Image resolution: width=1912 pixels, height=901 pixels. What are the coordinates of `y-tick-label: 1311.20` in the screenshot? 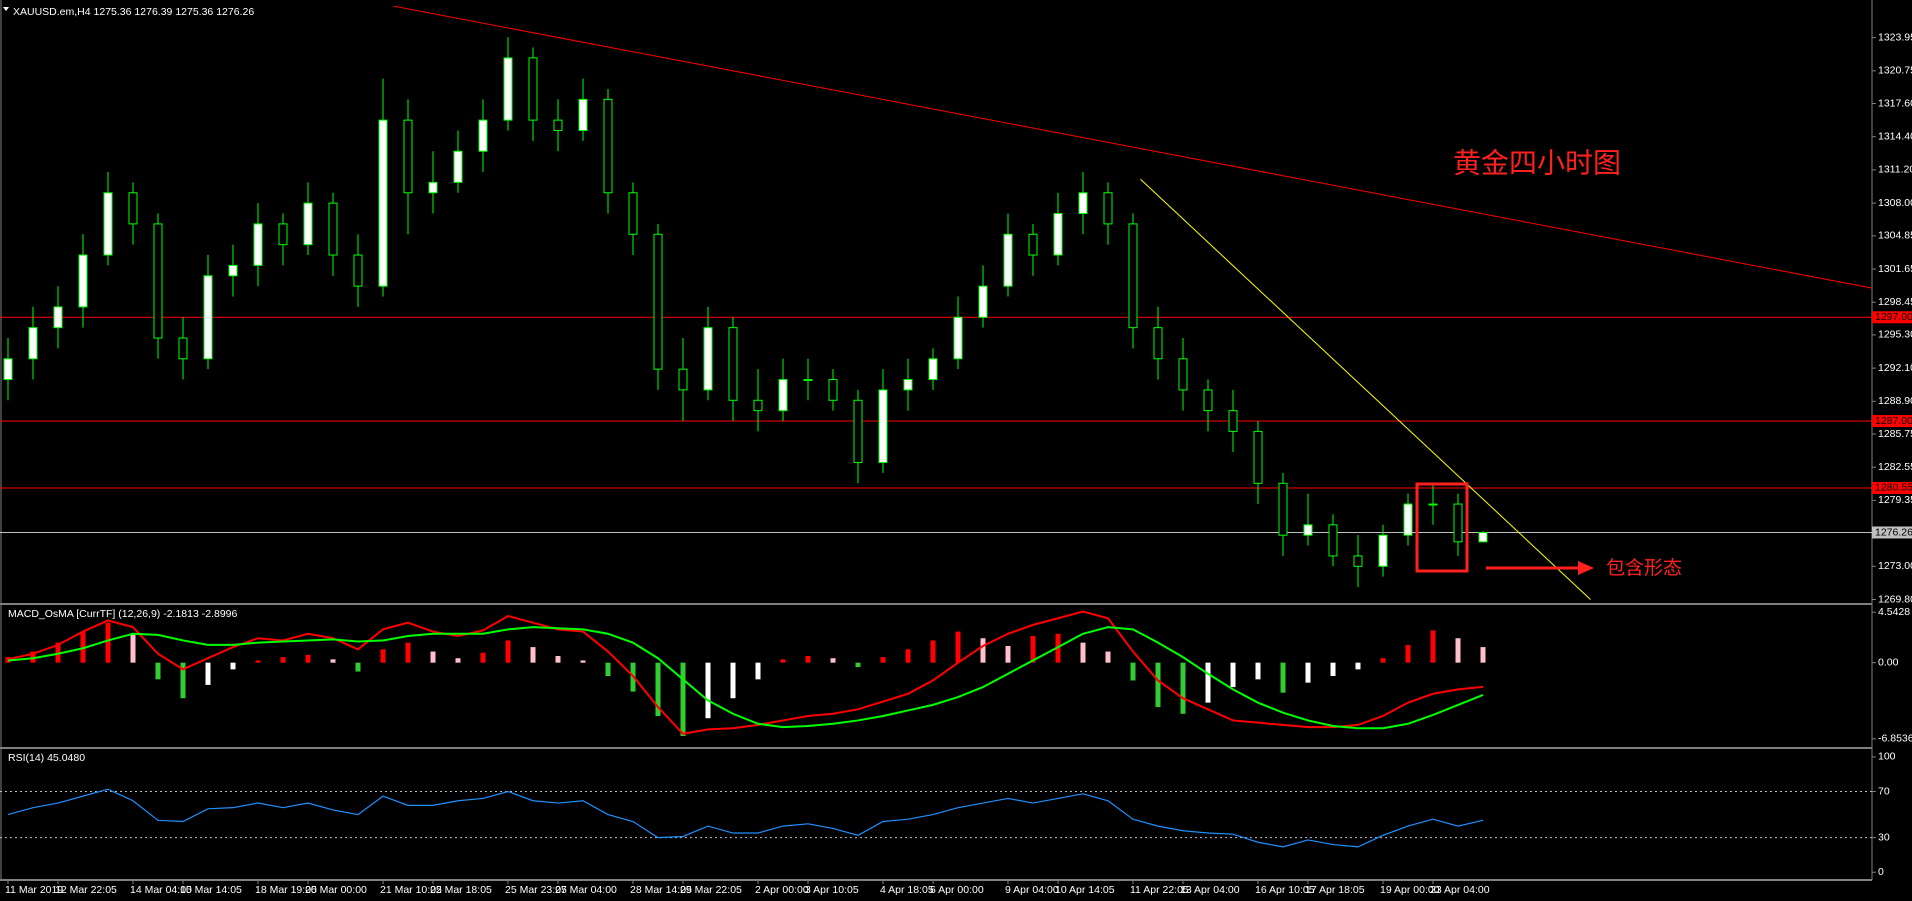 It's located at (1895, 170).